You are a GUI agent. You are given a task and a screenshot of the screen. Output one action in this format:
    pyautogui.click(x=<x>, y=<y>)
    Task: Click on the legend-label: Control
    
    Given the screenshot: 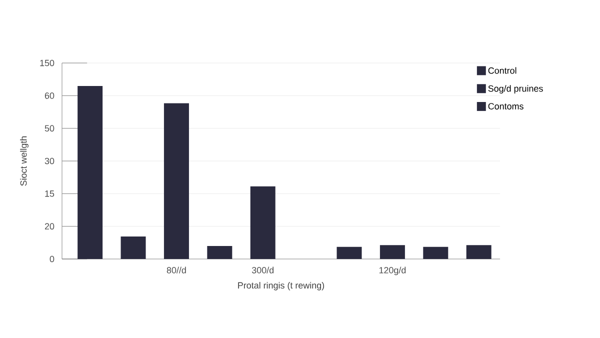 What is the action you would take?
    pyautogui.click(x=502, y=70)
    